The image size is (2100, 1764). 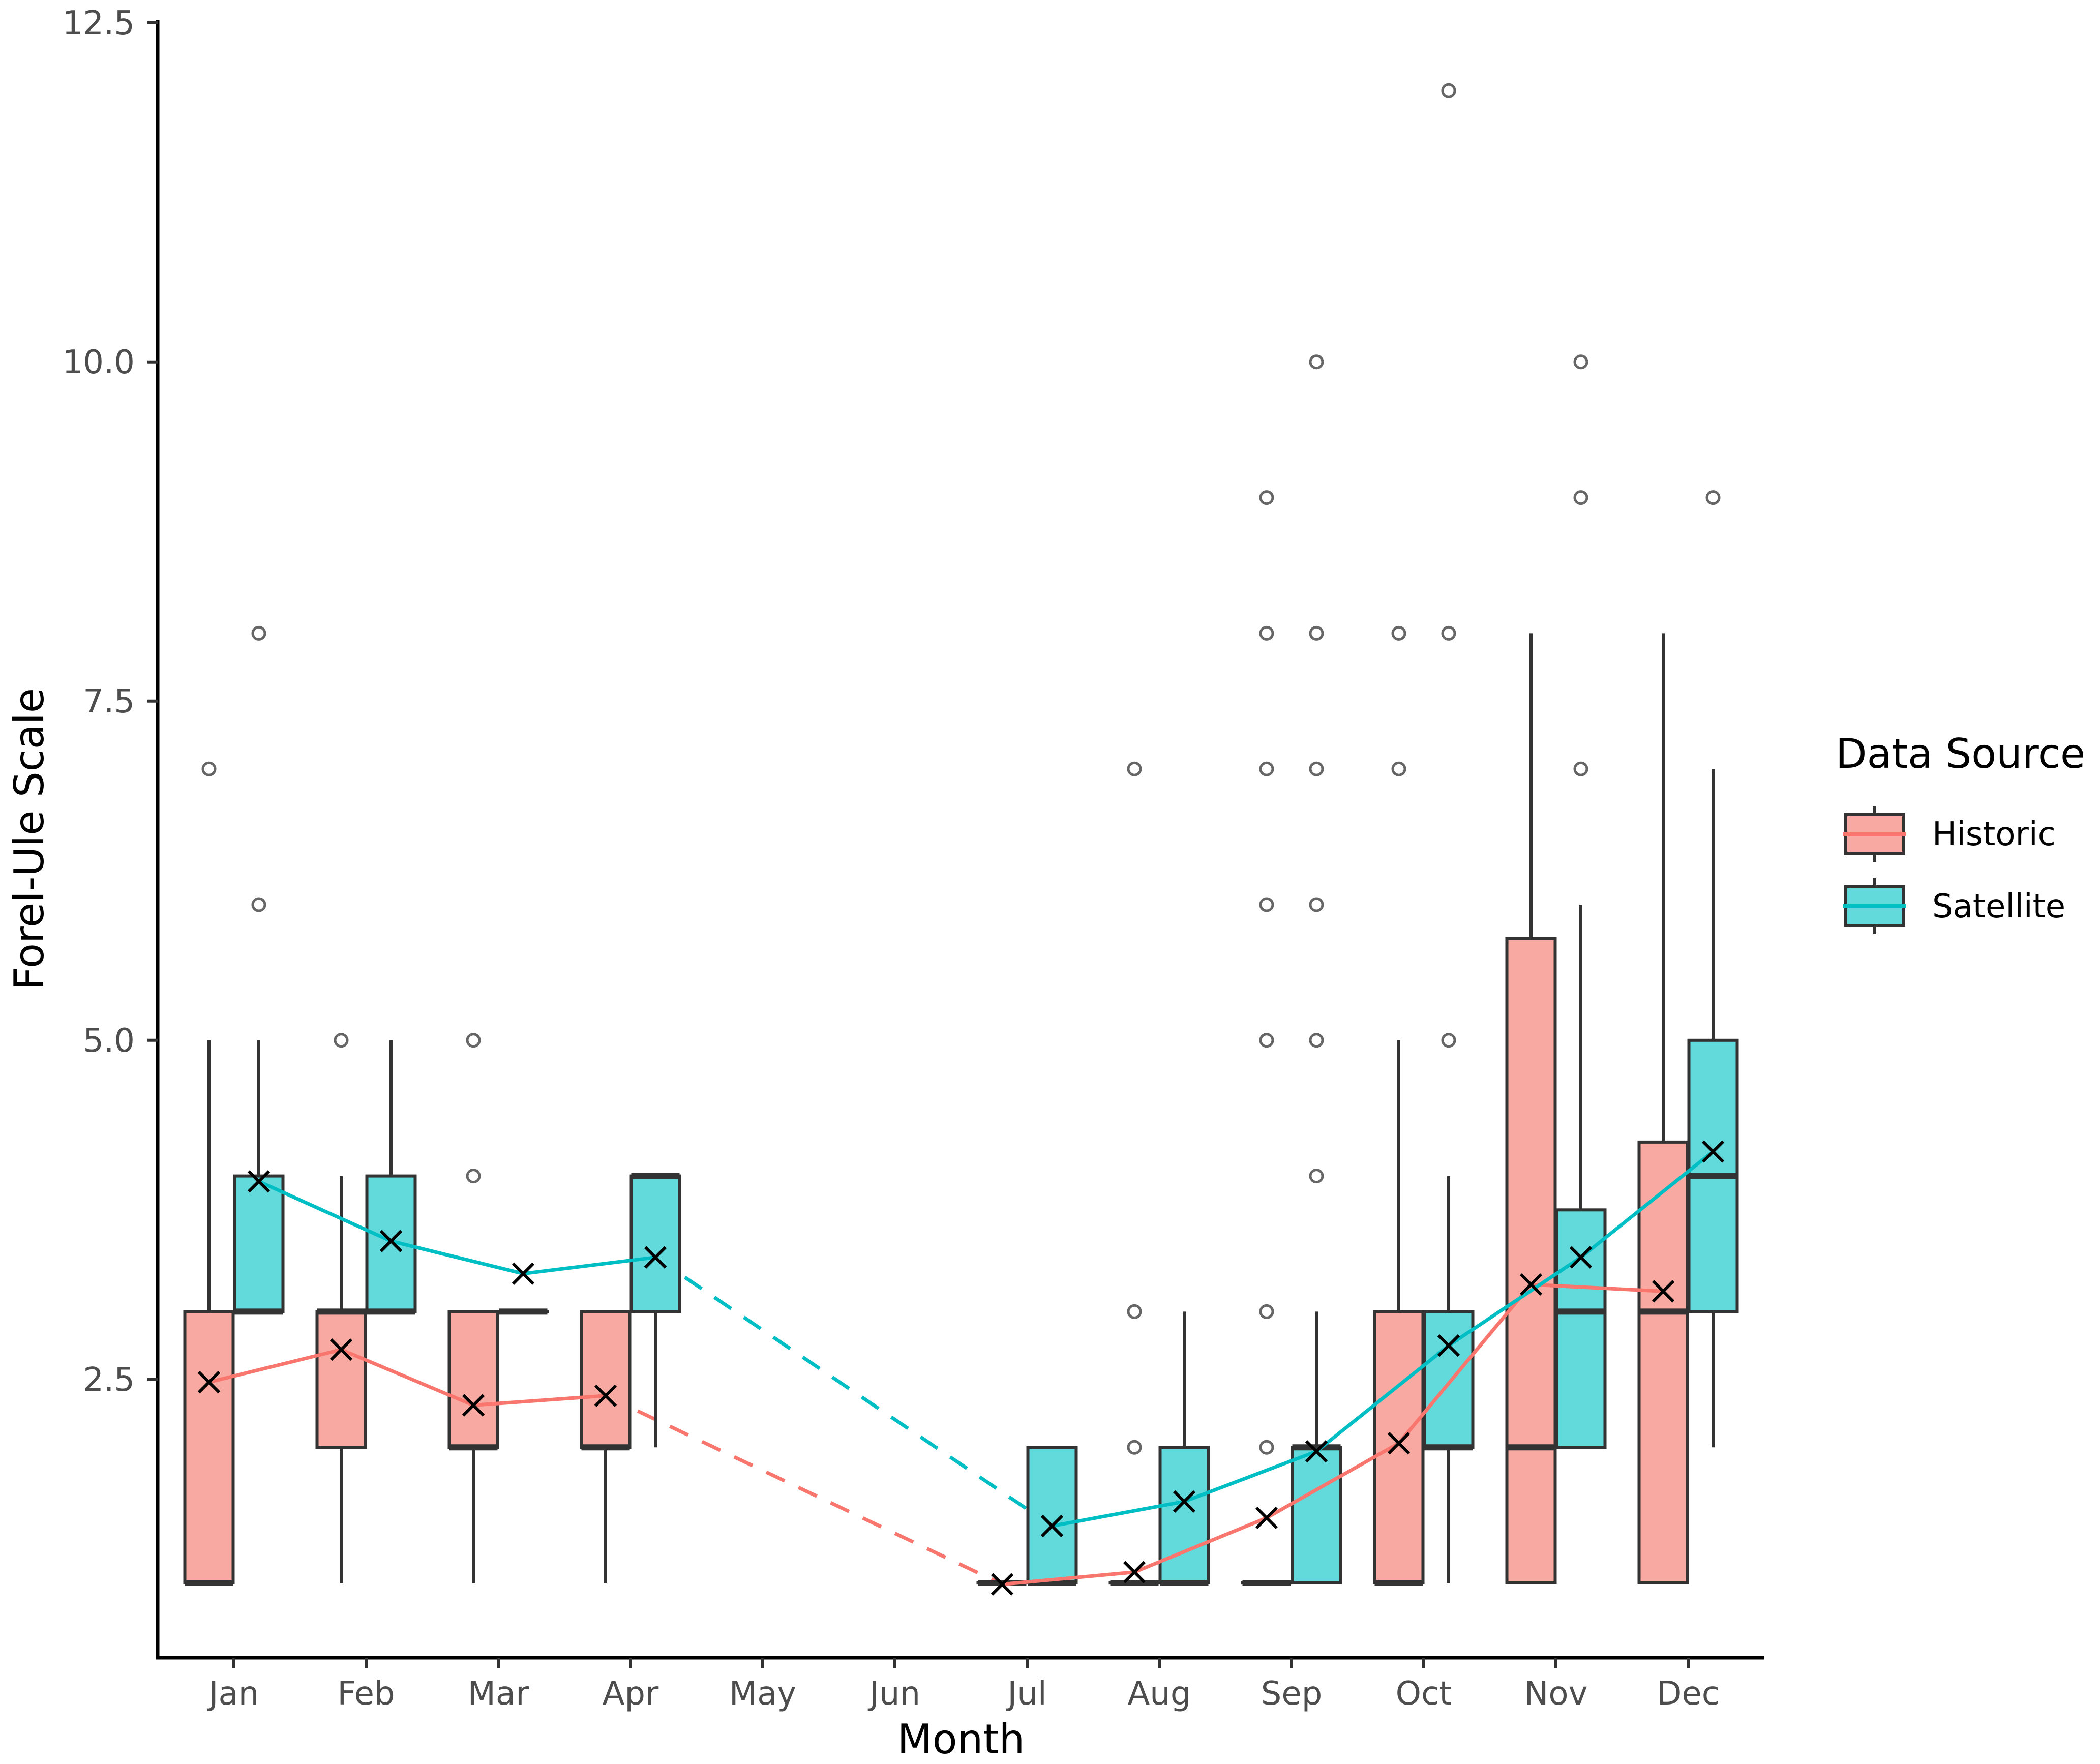 What do you see at coordinates (762, 1694) in the screenshot?
I see `x-tick-label: May` at bounding box center [762, 1694].